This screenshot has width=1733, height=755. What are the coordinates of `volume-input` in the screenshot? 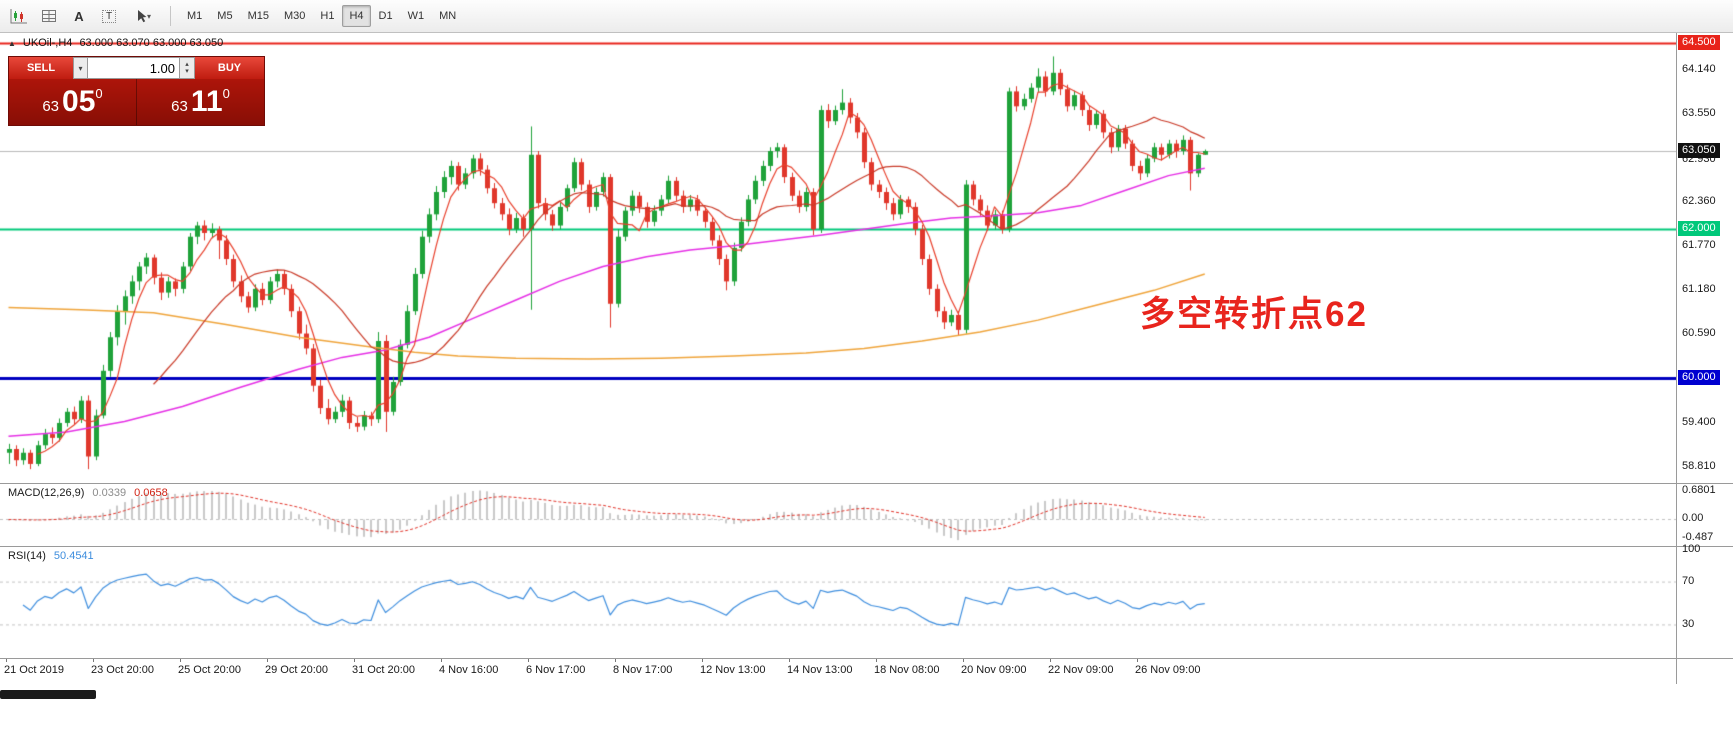 It's located at (134, 68).